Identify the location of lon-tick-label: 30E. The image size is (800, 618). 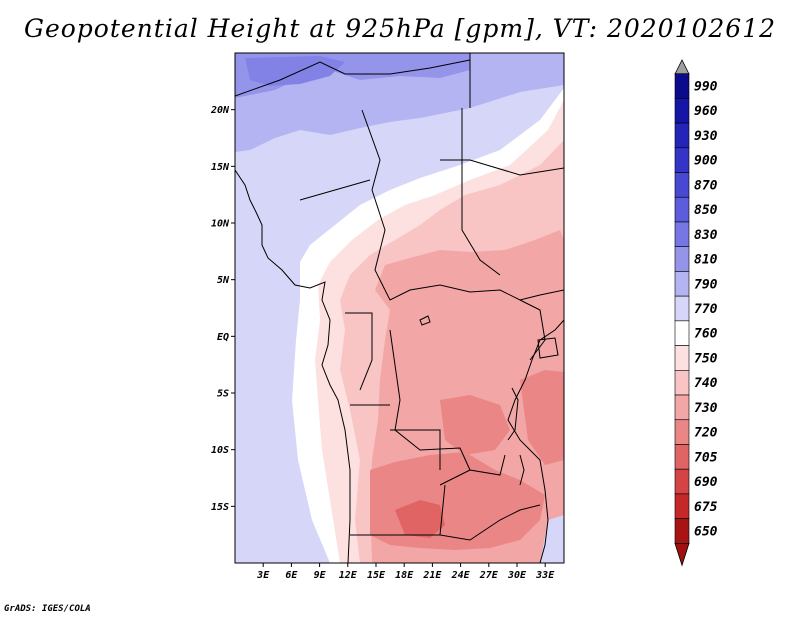
(517, 575).